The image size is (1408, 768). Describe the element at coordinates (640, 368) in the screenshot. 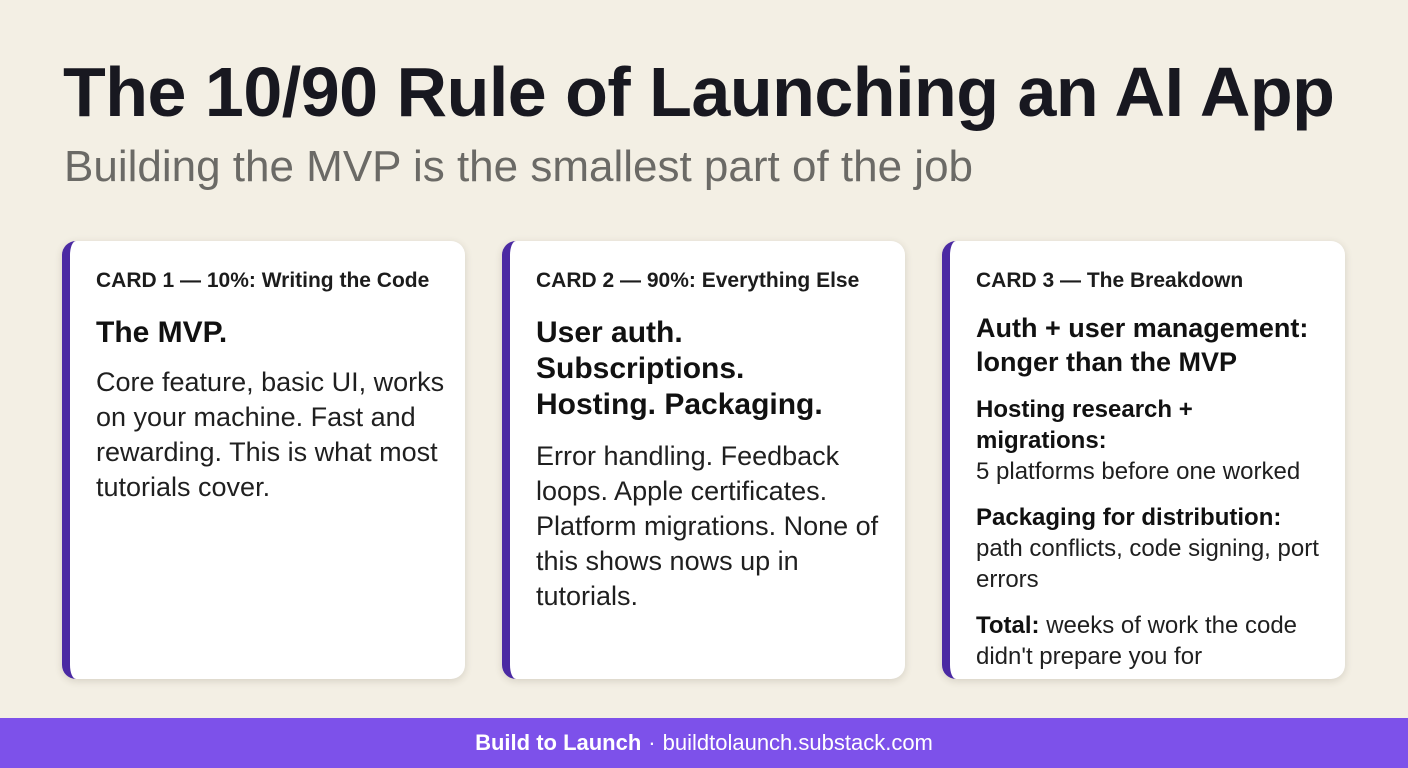

I see `card-heading-line: Subscriptions.` at that location.